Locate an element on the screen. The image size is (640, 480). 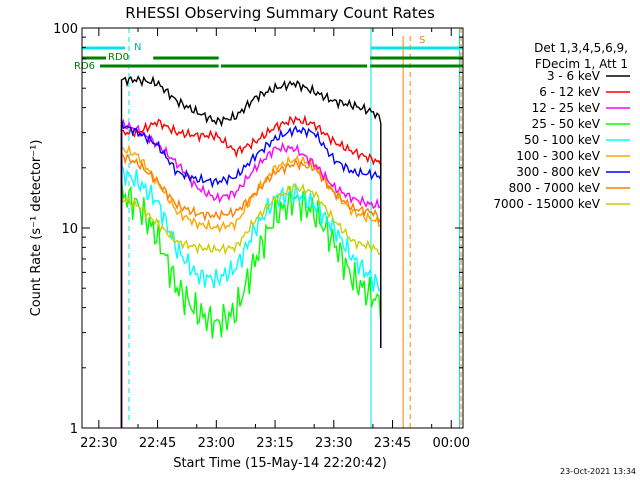
y-axis-label: Count Rate (s⁻¹ detector⁻¹) is located at coordinates (36, 228).